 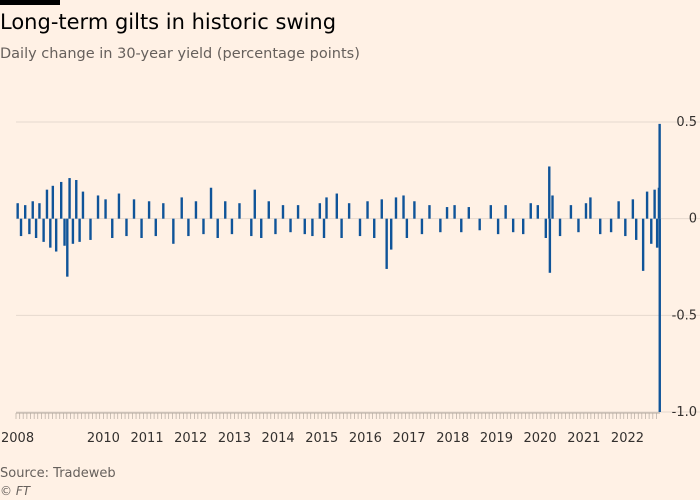 What do you see at coordinates (17, 438) in the screenshot?
I see `x-tick-label: 2008` at bounding box center [17, 438].